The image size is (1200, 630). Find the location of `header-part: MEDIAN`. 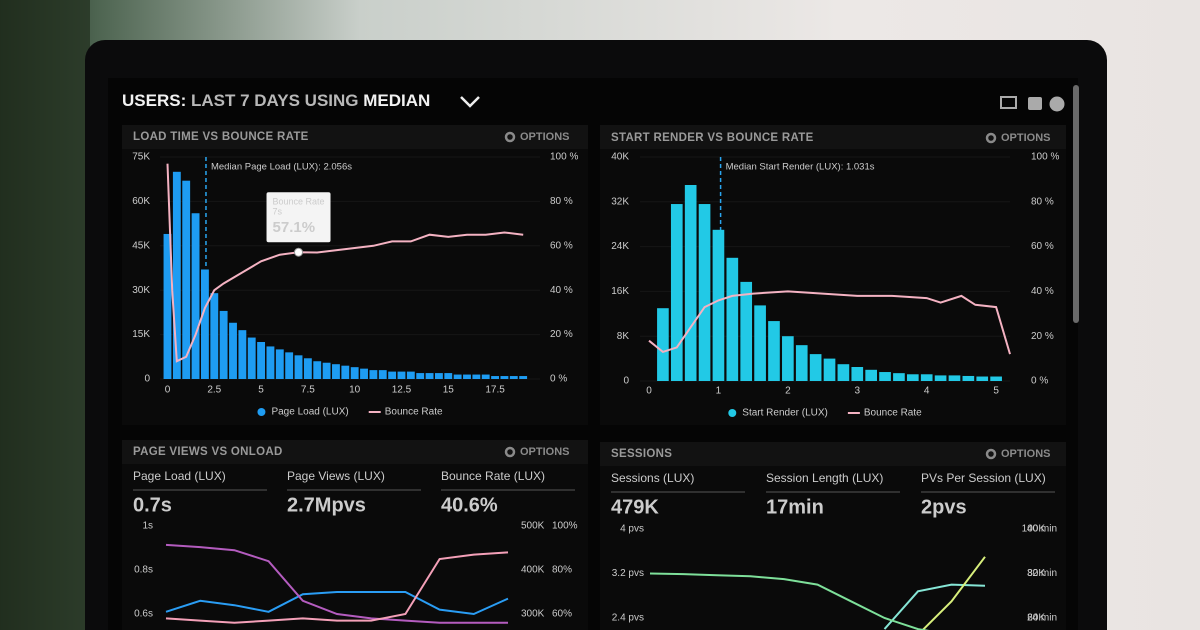

header-part: MEDIAN is located at coordinates (396, 100).